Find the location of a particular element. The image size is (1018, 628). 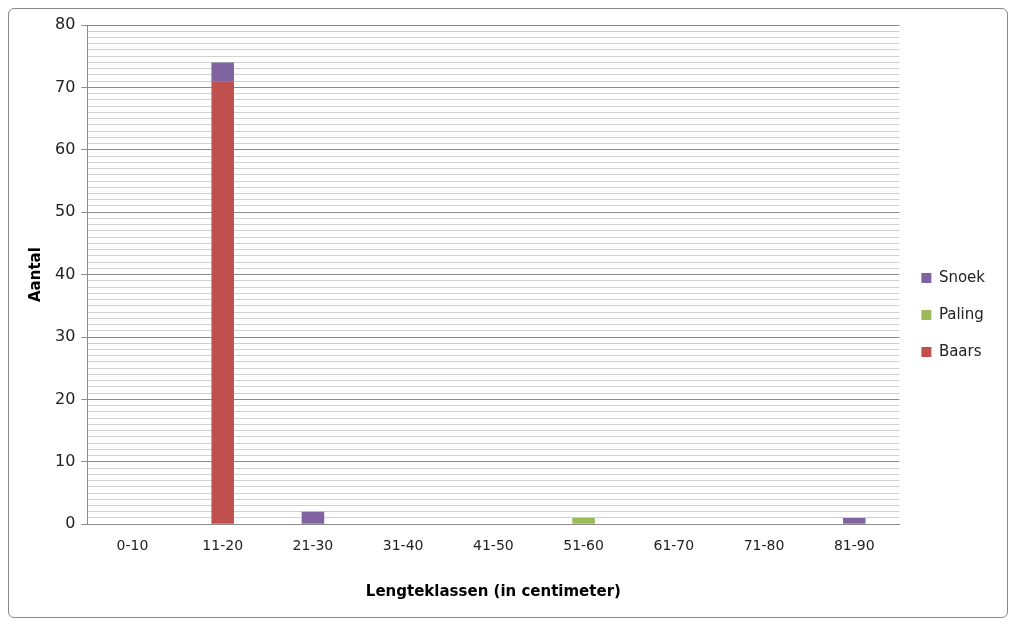

y-tick-label: 70 is located at coordinates (65, 86).